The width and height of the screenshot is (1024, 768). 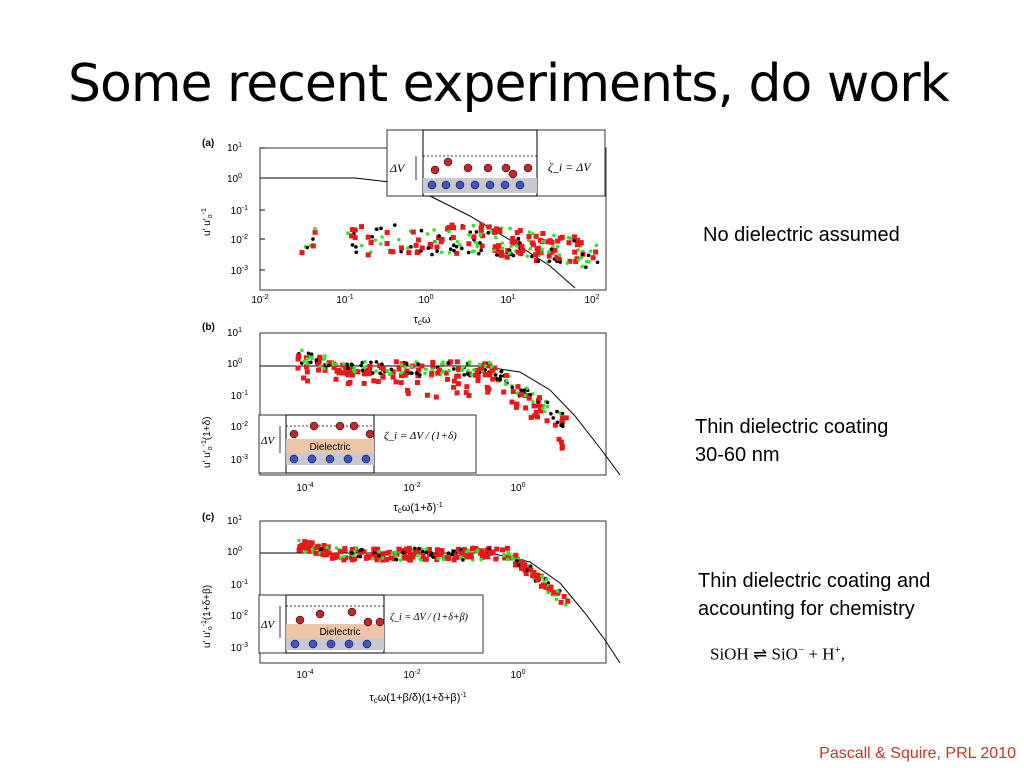 What do you see at coordinates (239, 240) in the screenshot?
I see `panel-a-ytick: 10⁻²` at bounding box center [239, 240].